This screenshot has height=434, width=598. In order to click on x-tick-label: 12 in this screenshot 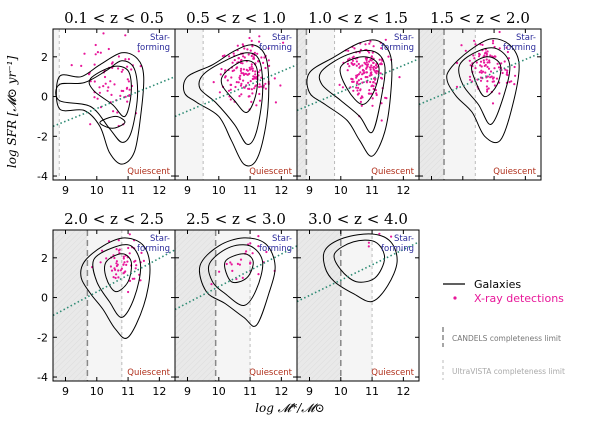, I will do `click(403, 391)`.